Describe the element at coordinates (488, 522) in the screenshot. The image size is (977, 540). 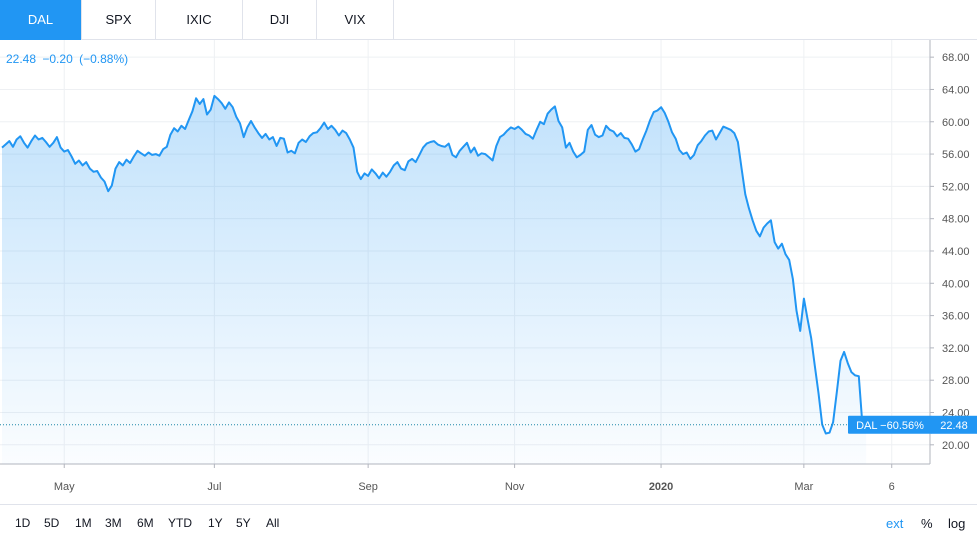
I see `range-toolbar: 1D 5D 1M 3M 6M YTD 1Y 5Y All ext % log` at that location.